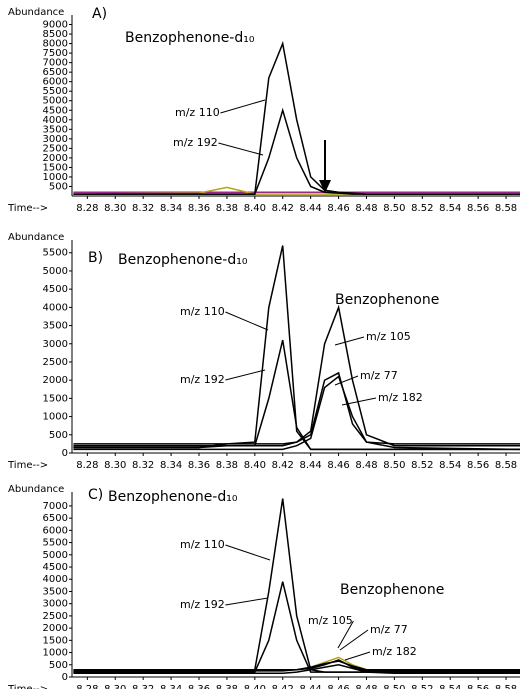 This screenshot has height=689, width=522. Describe the element at coordinates (55, 616) in the screenshot. I see `y-tick-label: 2500` at that location.